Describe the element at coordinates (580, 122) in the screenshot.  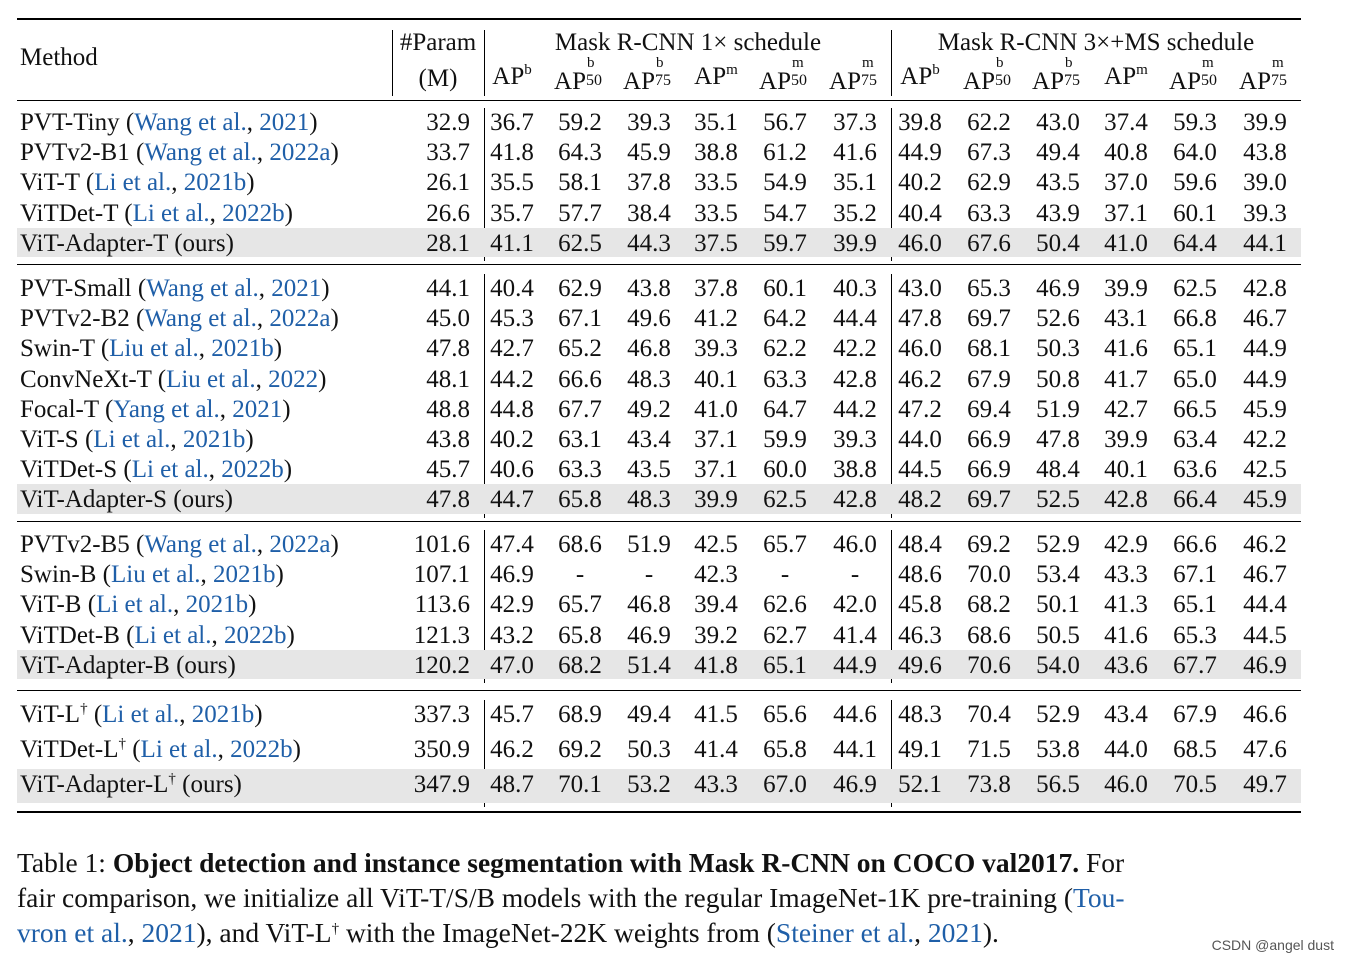
I see `metric-value: 59.2` at that location.